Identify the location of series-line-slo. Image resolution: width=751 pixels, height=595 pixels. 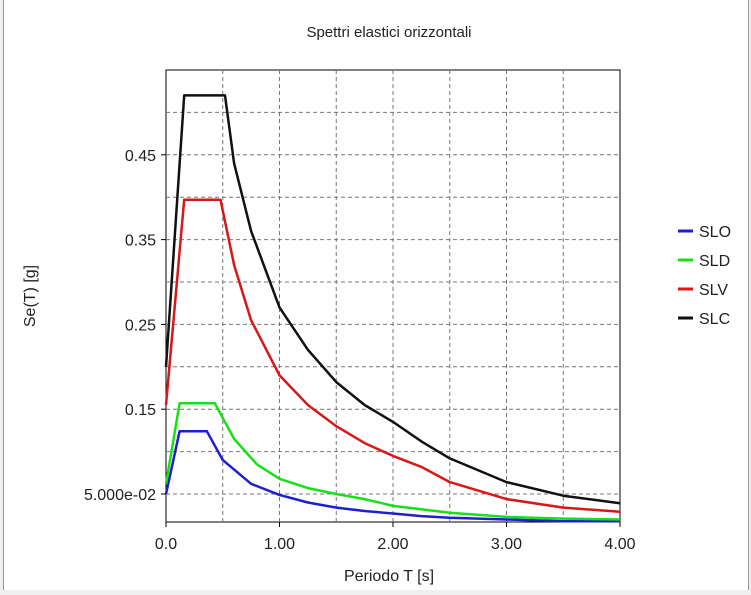
(392, 476).